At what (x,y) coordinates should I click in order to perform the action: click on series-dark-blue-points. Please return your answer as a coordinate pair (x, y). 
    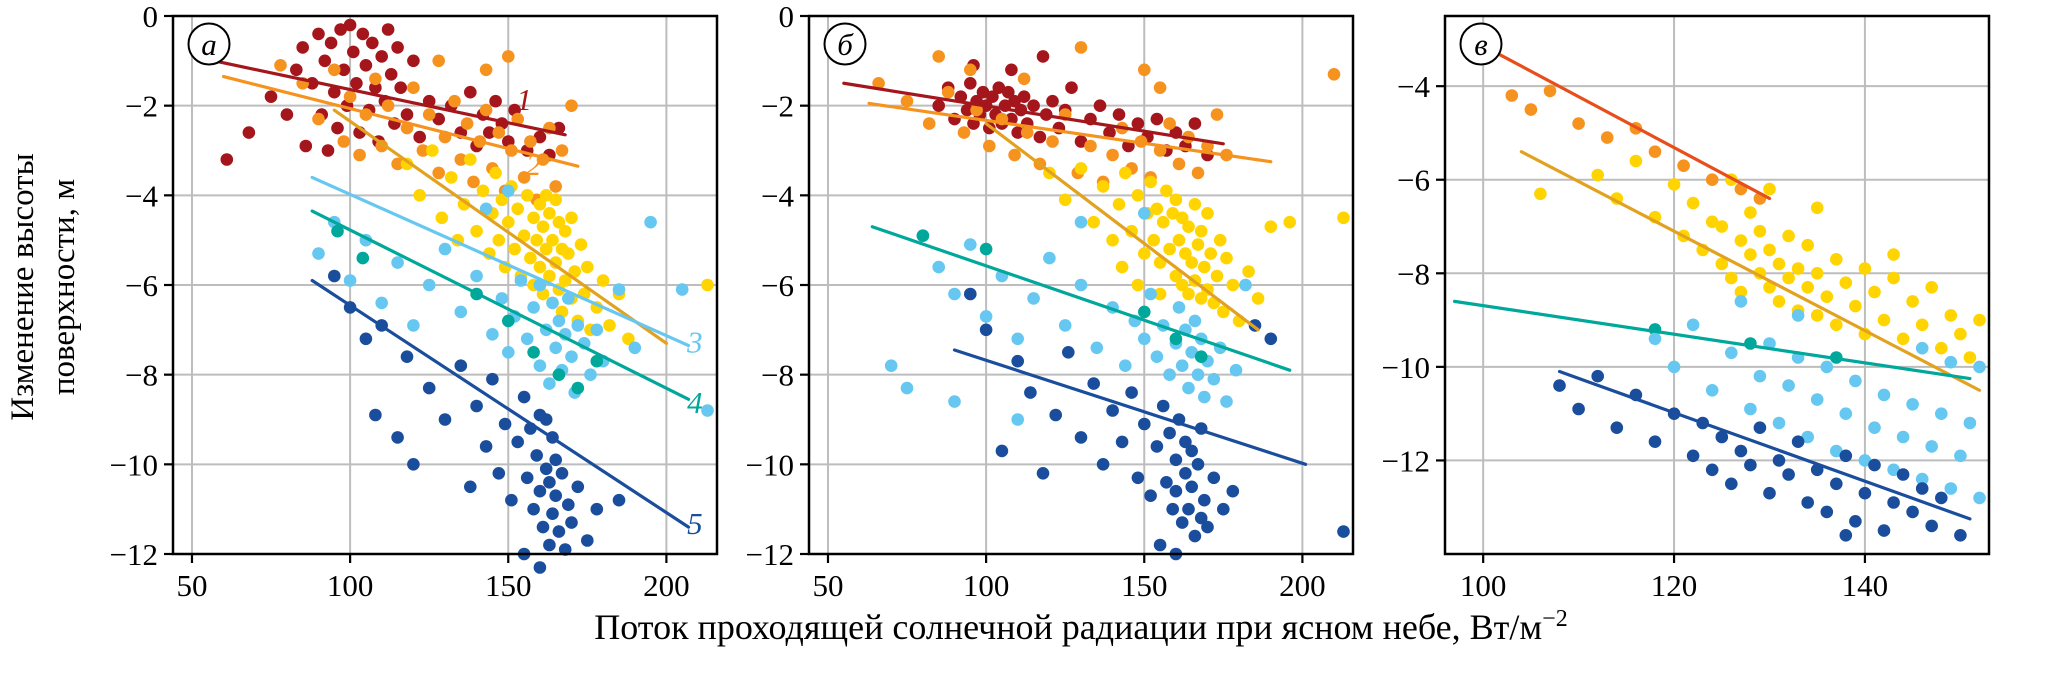
    Looking at the image, I should click on (1760, 455).